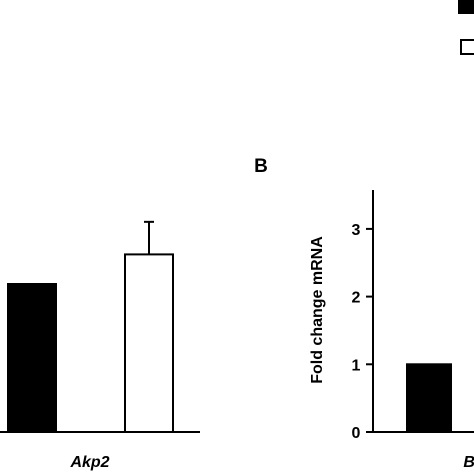 The height and width of the screenshot is (474, 474). Describe the element at coordinates (261, 166) in the screenshot. I see `panel-b-label: B` at that location.